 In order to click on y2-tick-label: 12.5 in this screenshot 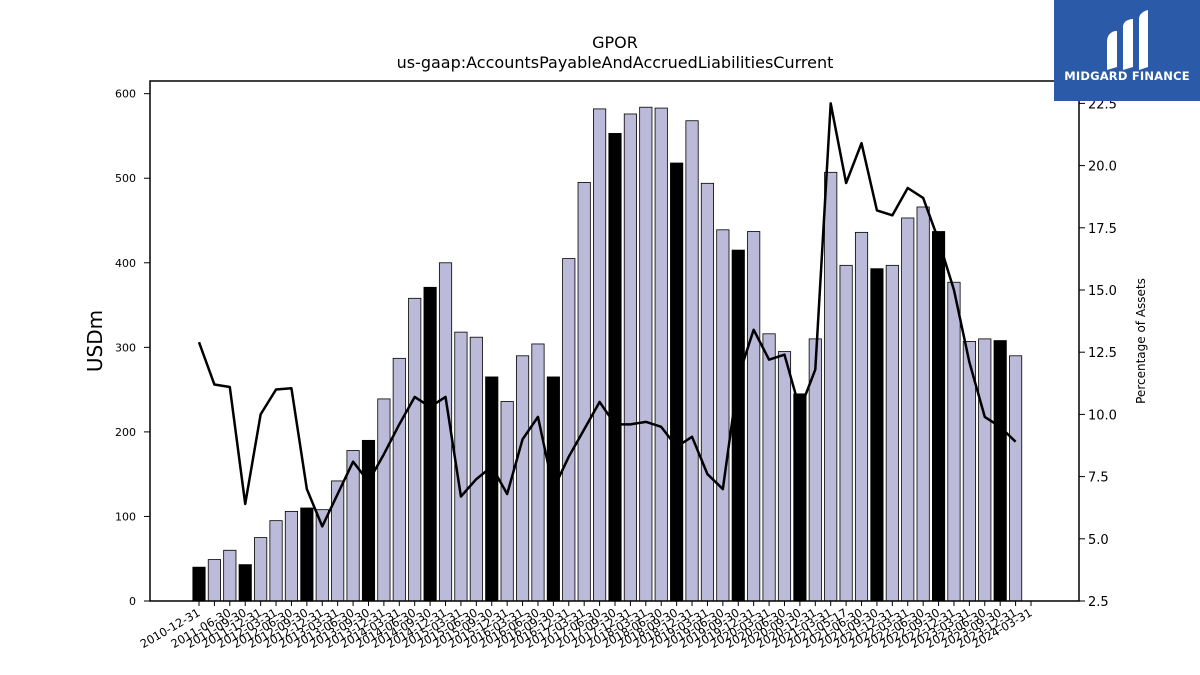, I will do `click(1102, 353)`.